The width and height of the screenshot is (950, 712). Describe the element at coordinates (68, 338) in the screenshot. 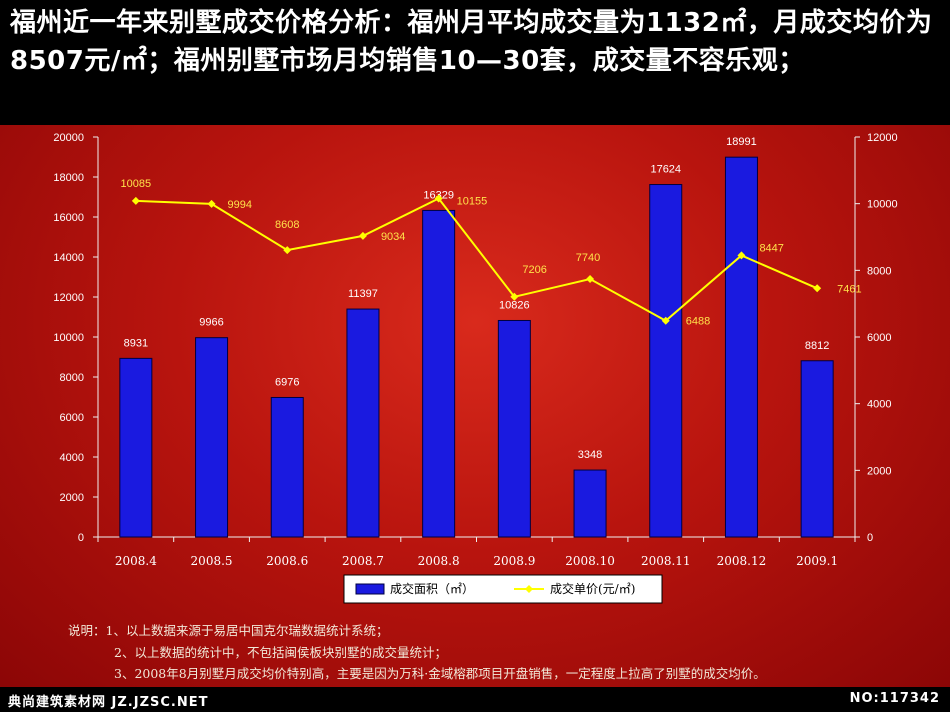

I see `left-tick-label: 10000` at that location.